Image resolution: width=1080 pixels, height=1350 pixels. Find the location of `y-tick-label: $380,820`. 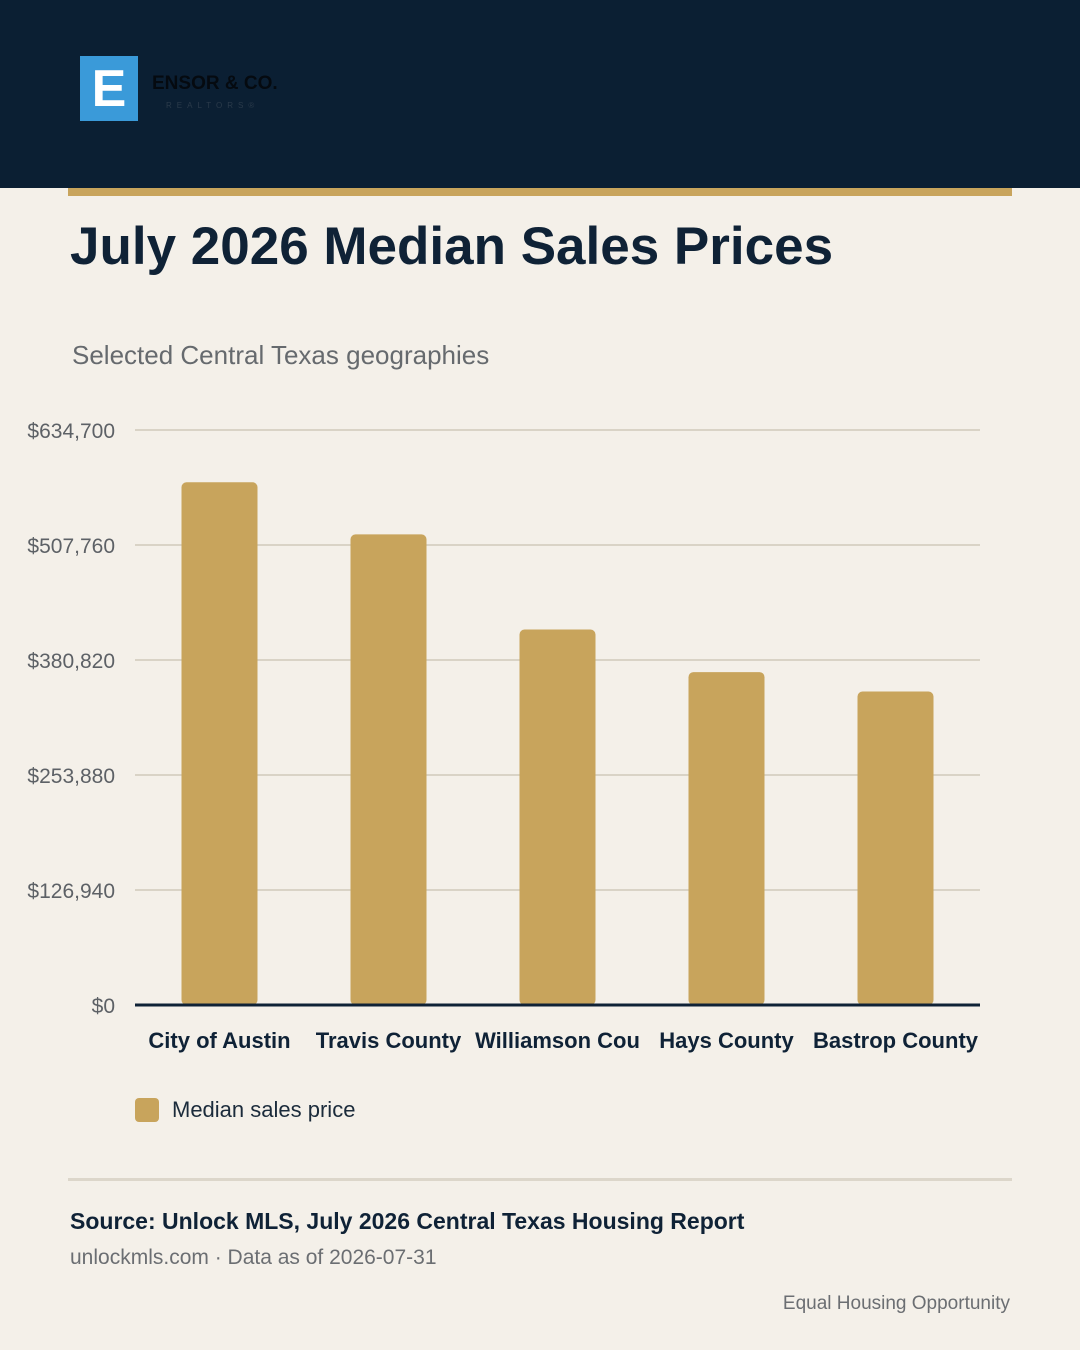

y-tick-label: $380,820 is located at coordinates (71, 661).